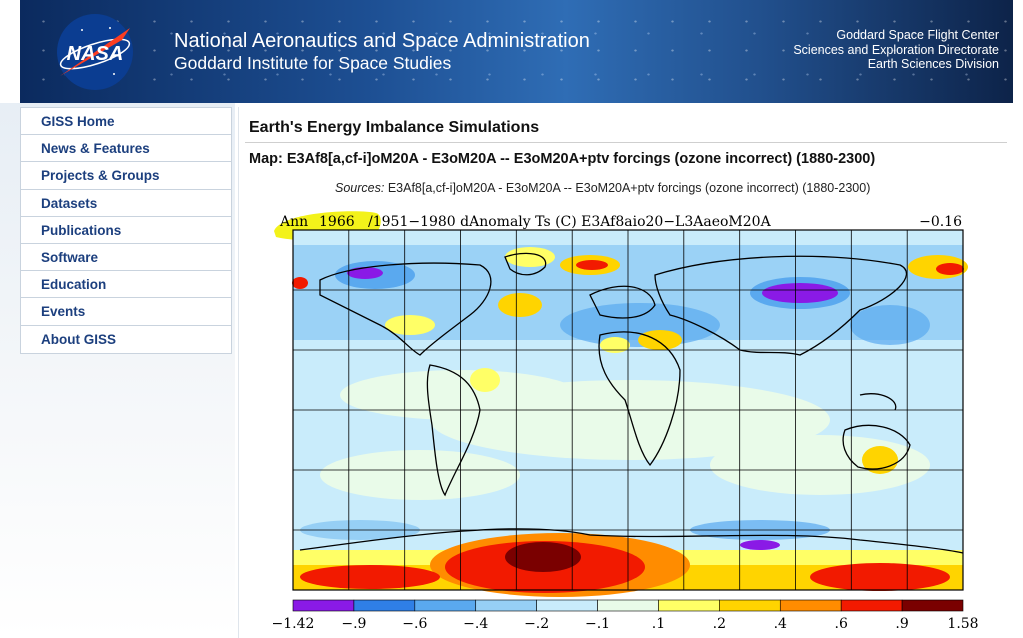  I want to click on colorbar-label: −1.42, so click(293, 624).